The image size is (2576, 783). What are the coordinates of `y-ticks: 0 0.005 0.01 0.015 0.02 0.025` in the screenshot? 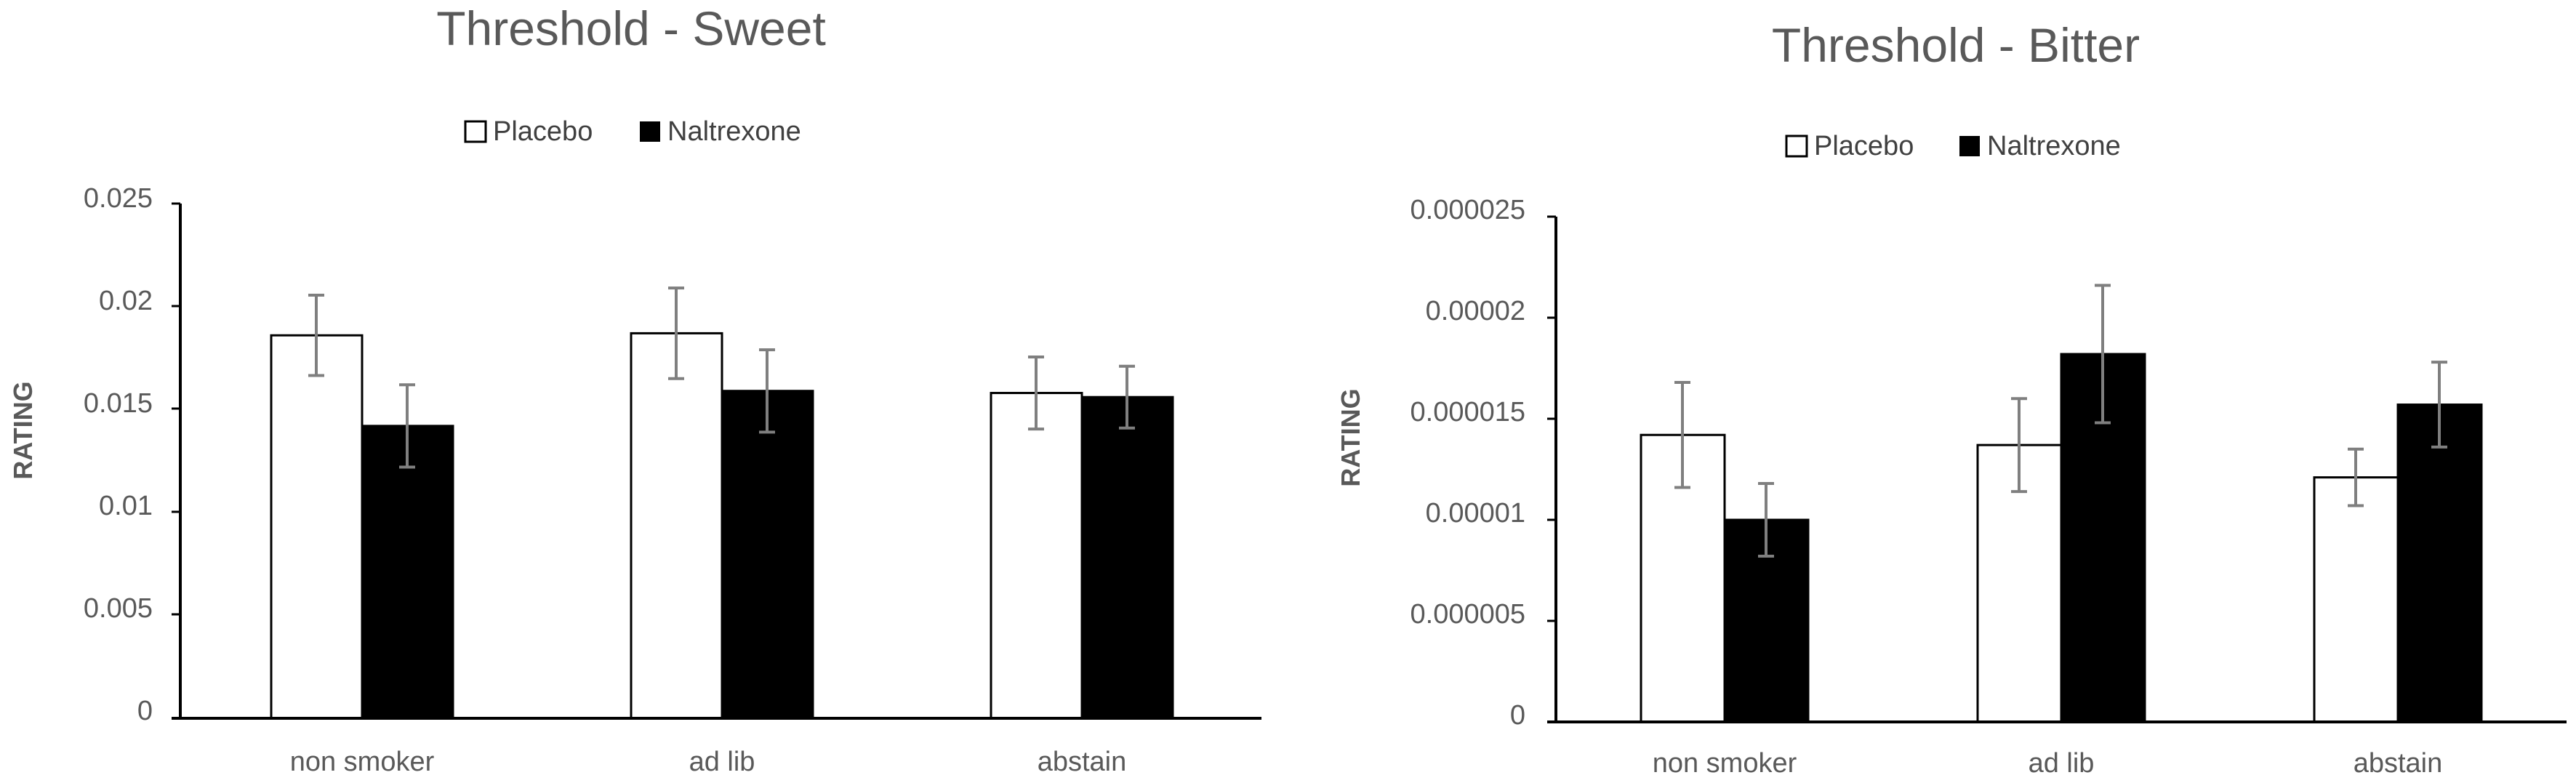 It's located at (119, 455).